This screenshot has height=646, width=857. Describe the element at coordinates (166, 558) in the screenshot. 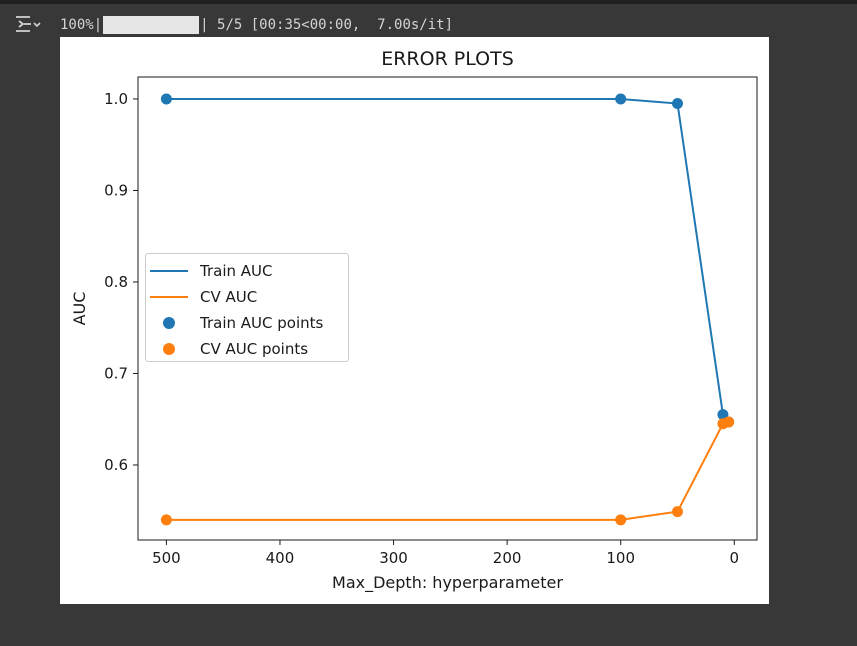

I see `x-tick-label: 500` at that location.